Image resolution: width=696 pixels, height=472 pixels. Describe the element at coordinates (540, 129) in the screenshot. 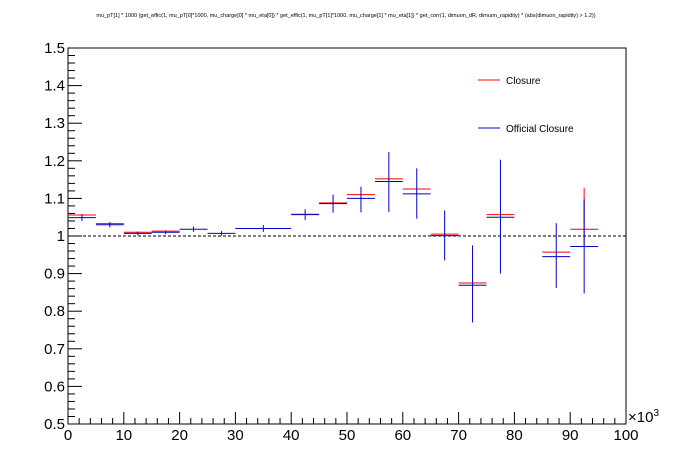

I see `legend-label: Official Closure` at that location.